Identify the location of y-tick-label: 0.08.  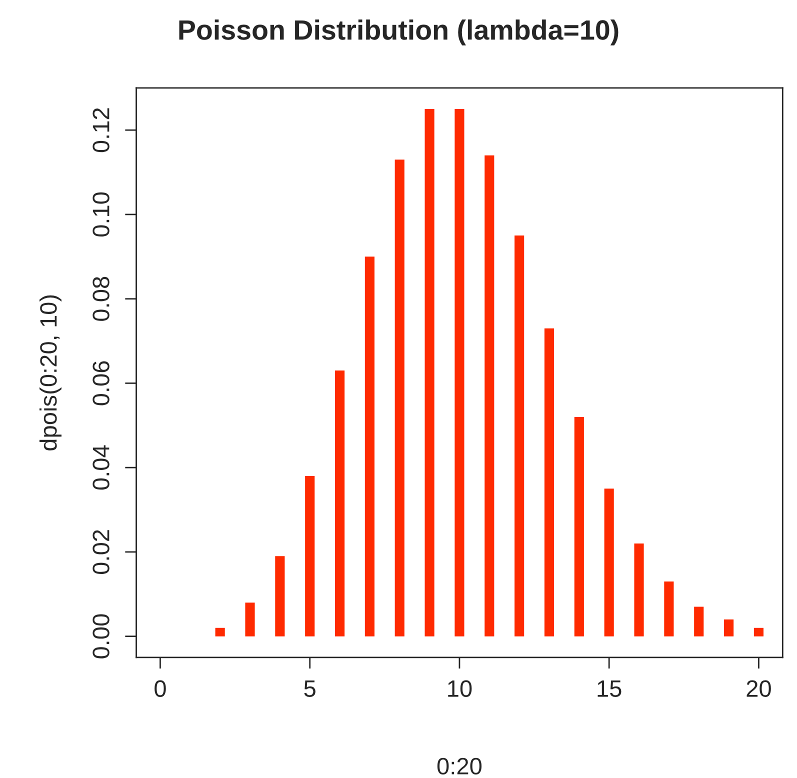
(101, 298).